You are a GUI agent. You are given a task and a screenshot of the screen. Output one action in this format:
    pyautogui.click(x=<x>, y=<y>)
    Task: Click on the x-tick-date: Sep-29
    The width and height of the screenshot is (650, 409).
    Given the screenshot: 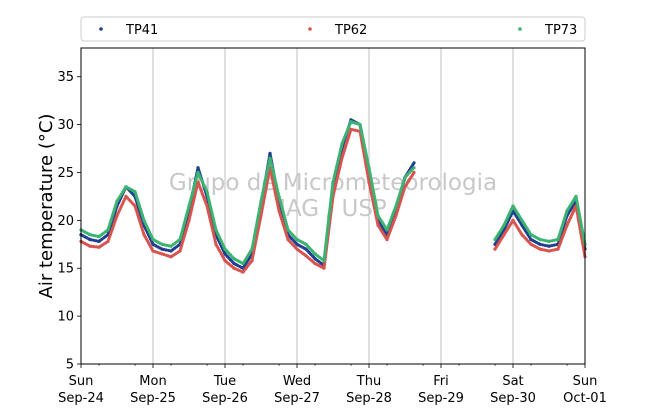 What is the action you would take?
    pyautogui.click(x=441, y=398)
    